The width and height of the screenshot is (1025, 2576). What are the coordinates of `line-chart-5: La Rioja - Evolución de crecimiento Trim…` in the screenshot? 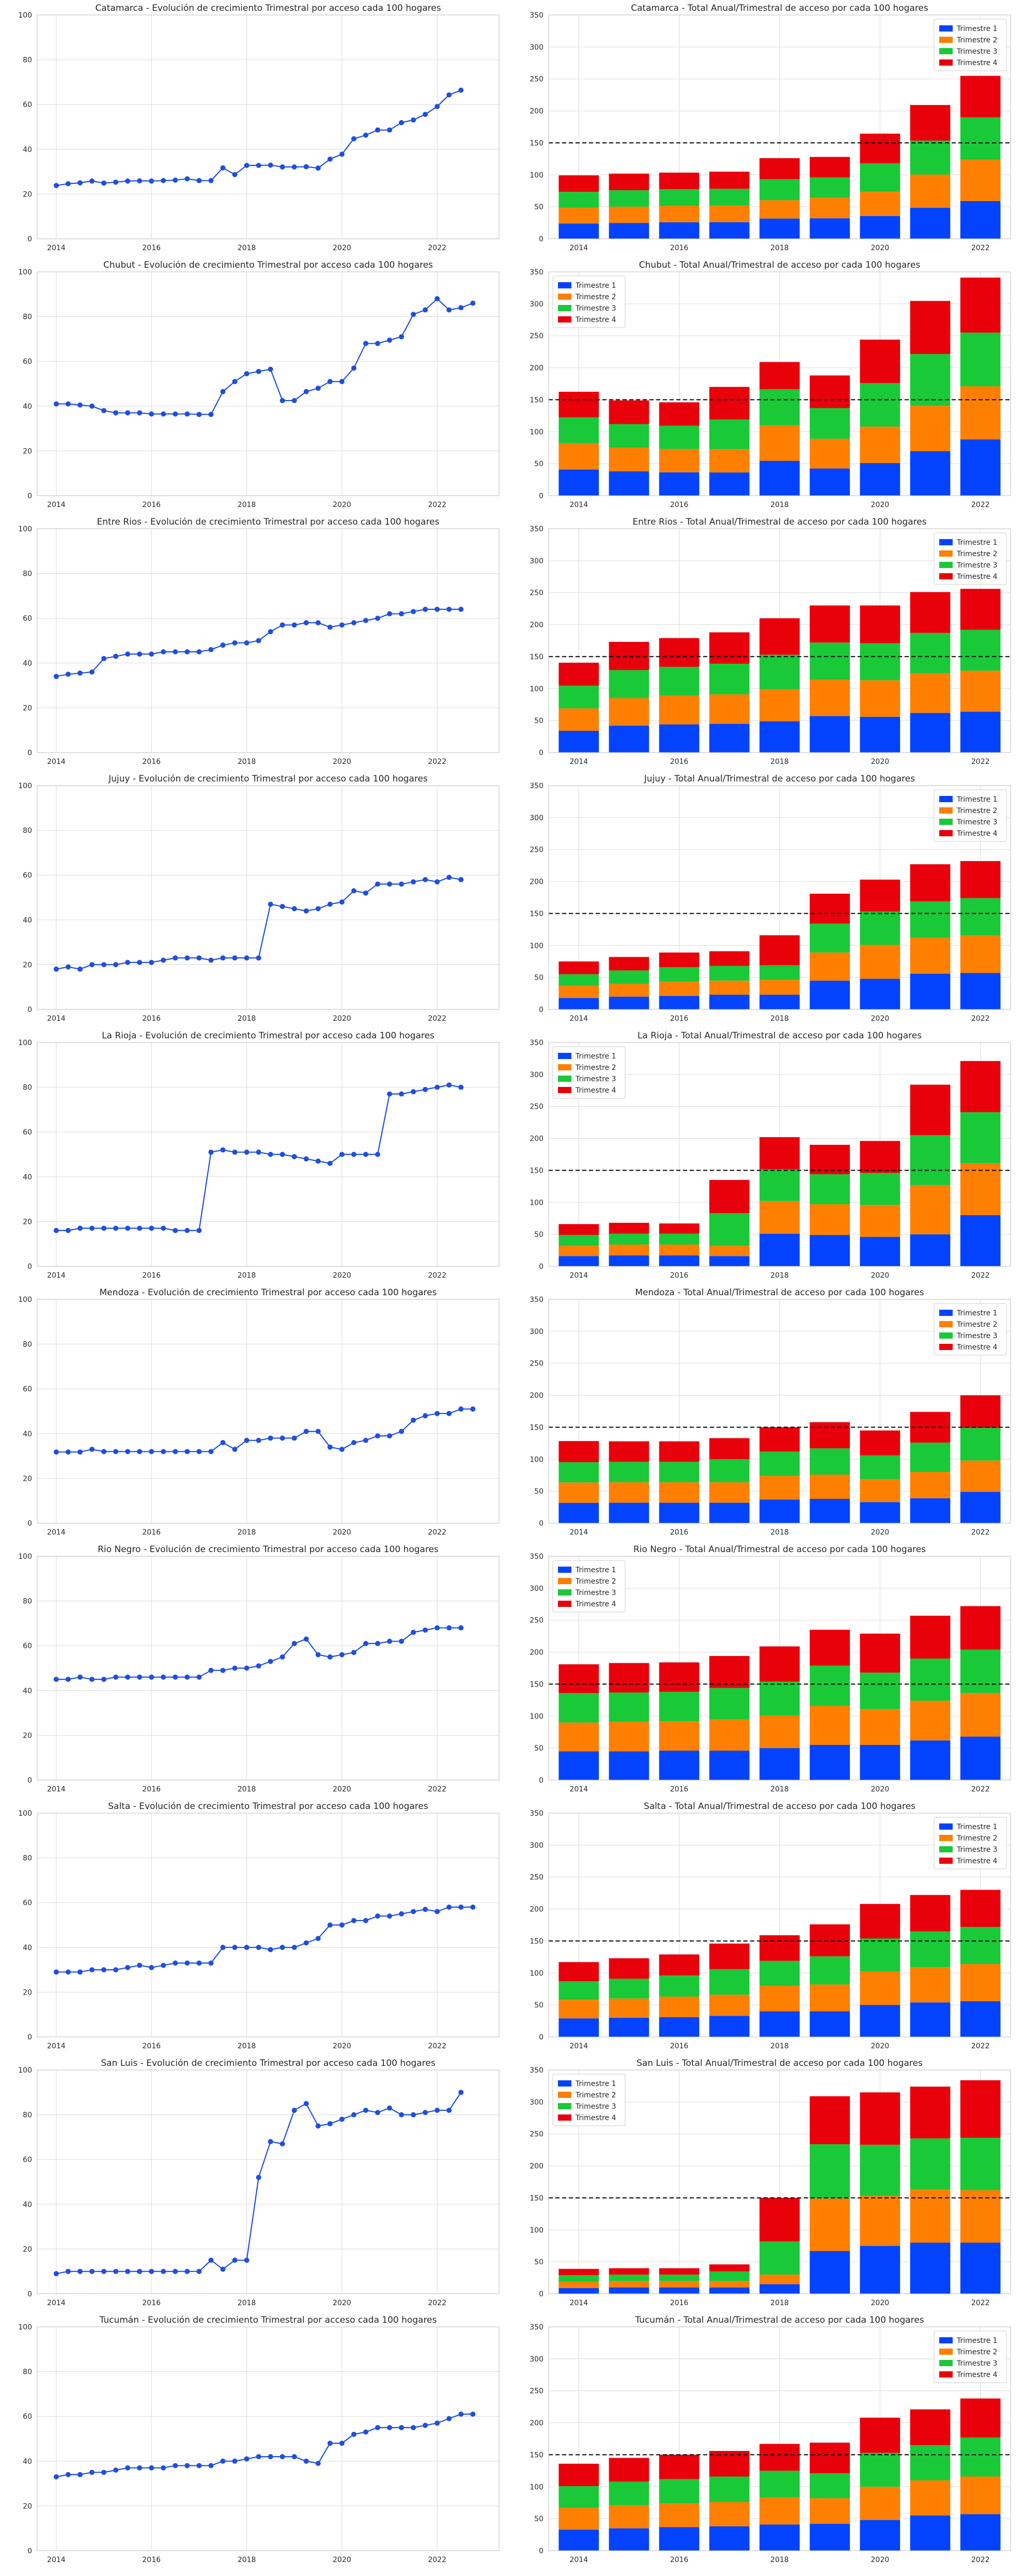 It's located at (259, 1155).